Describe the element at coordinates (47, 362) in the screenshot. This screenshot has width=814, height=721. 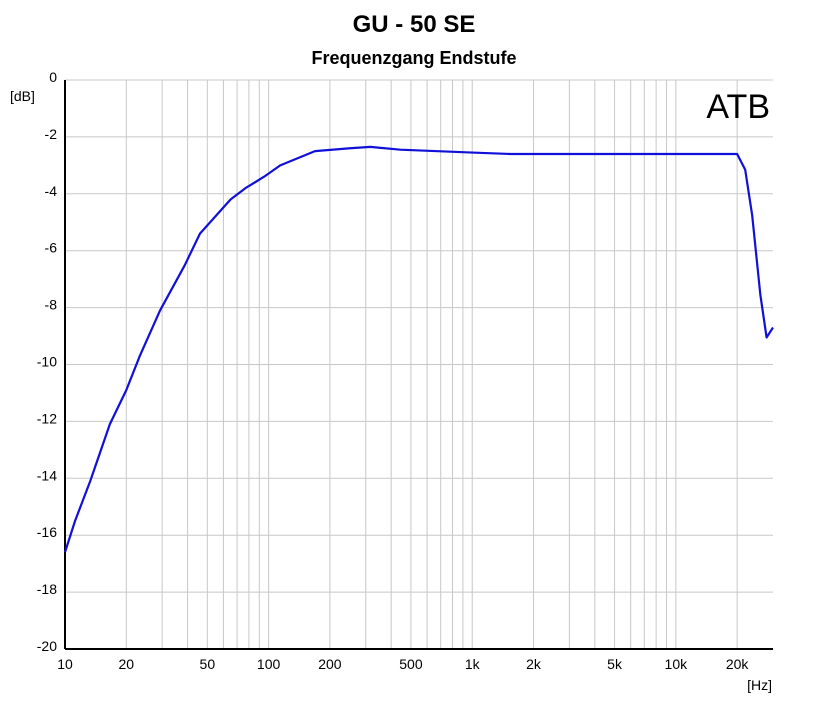
I see `y-tick-label: -10` at that location.